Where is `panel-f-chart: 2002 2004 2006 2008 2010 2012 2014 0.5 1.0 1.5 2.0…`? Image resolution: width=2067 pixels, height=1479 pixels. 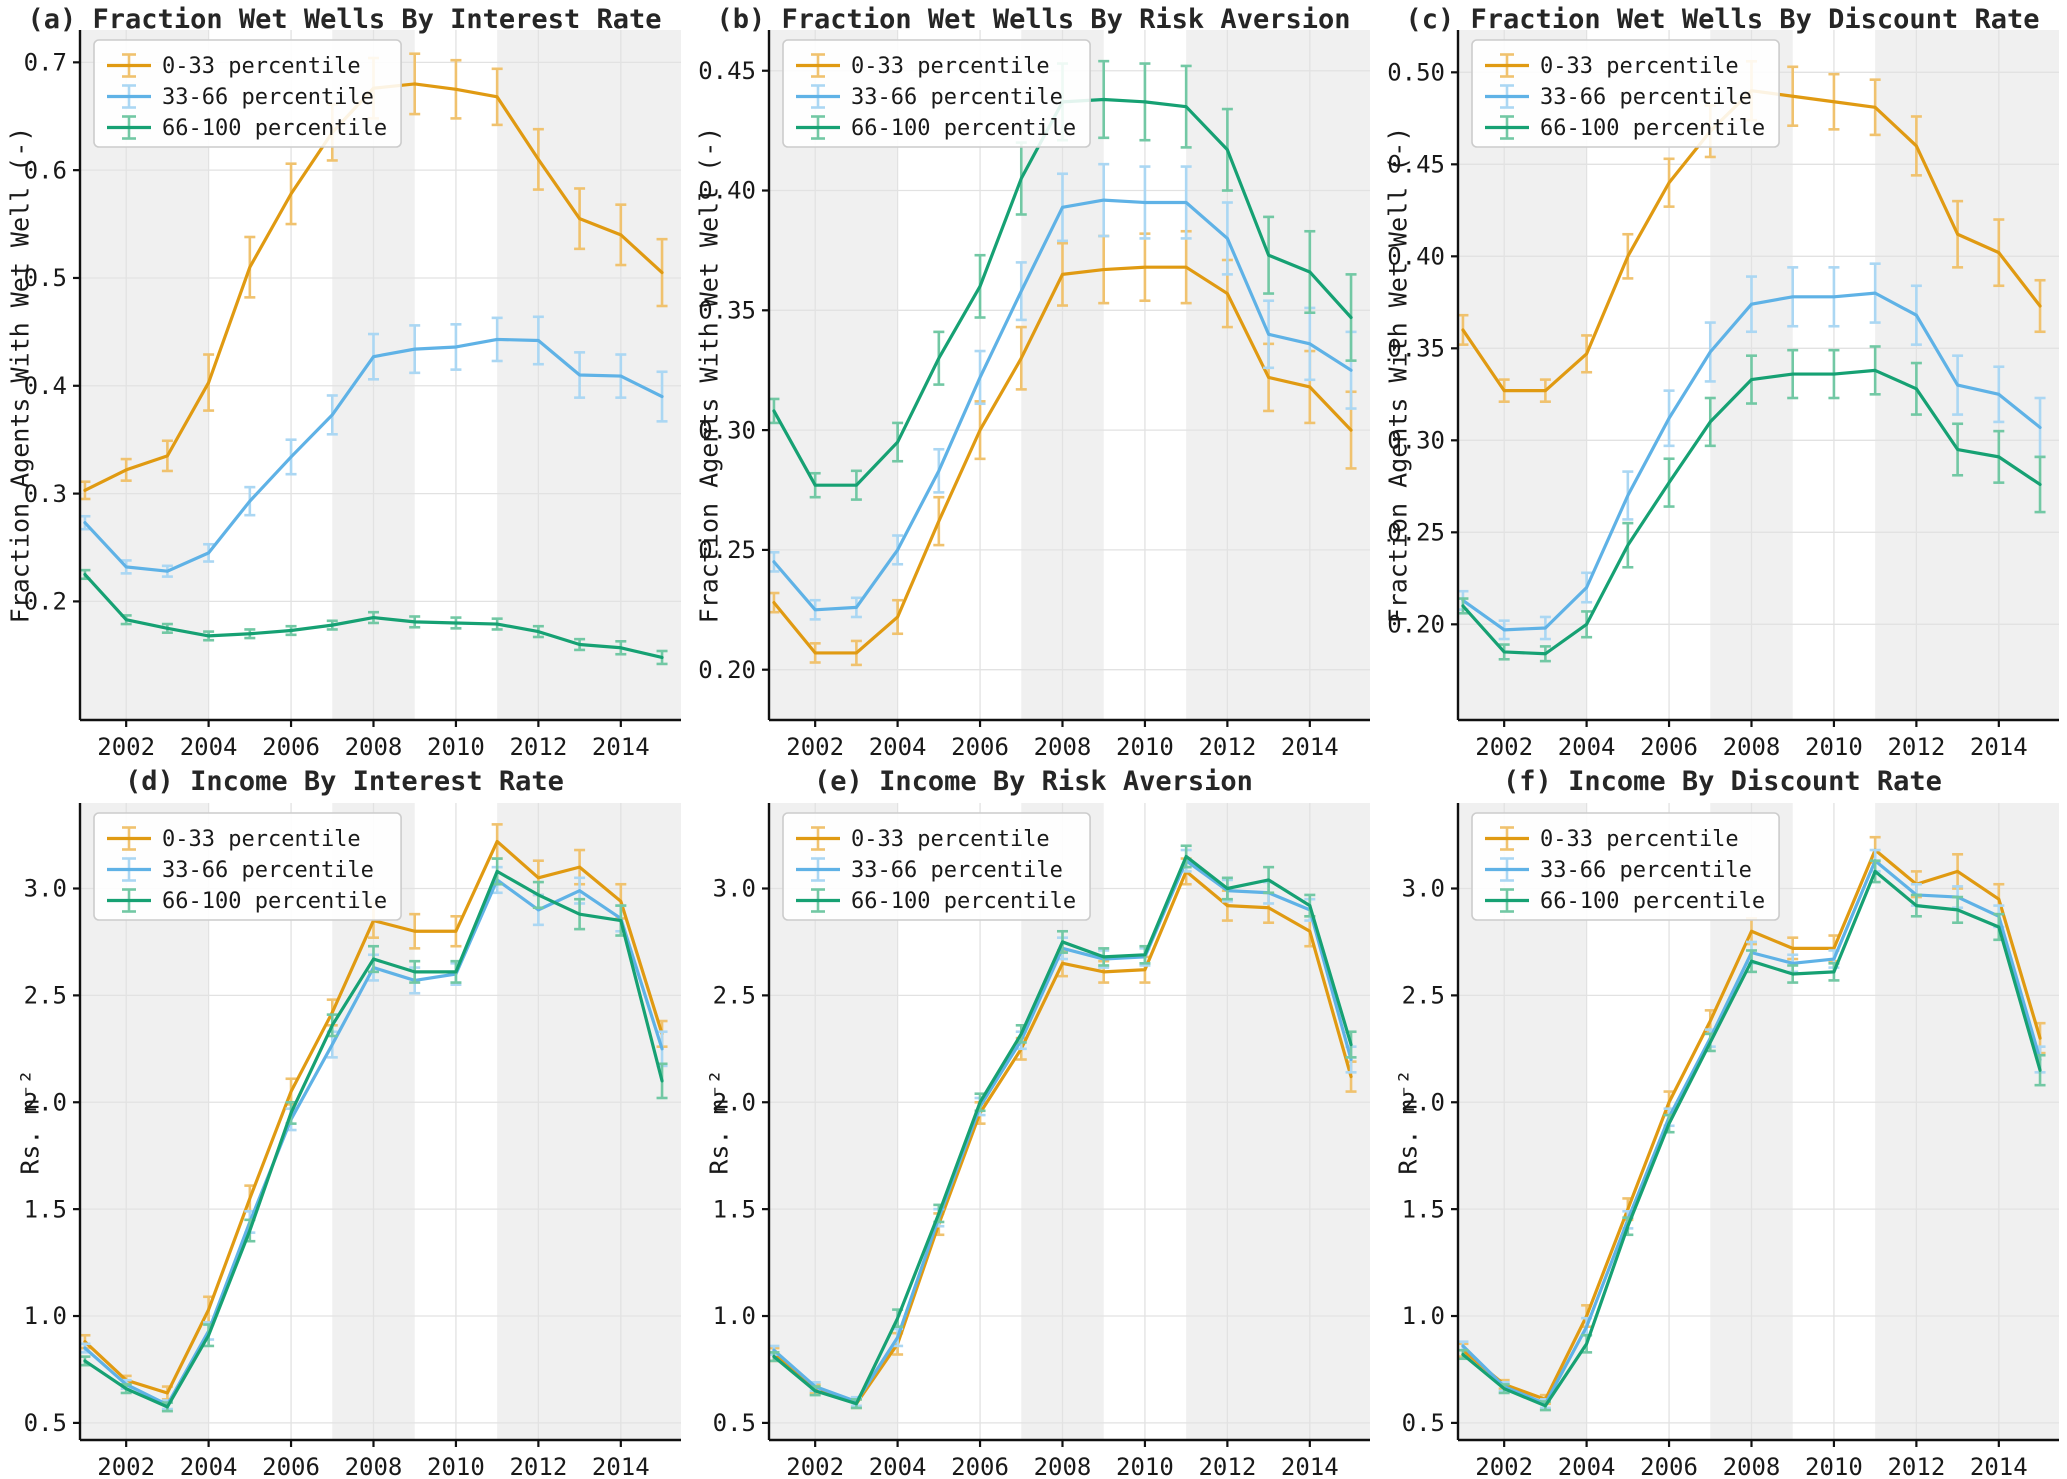 panel-f-chart: 2002 2004 2006 2008 2010 2012 2014 0.5 1.0 1.5 2.0… is located at coordinates (1730, 1141).